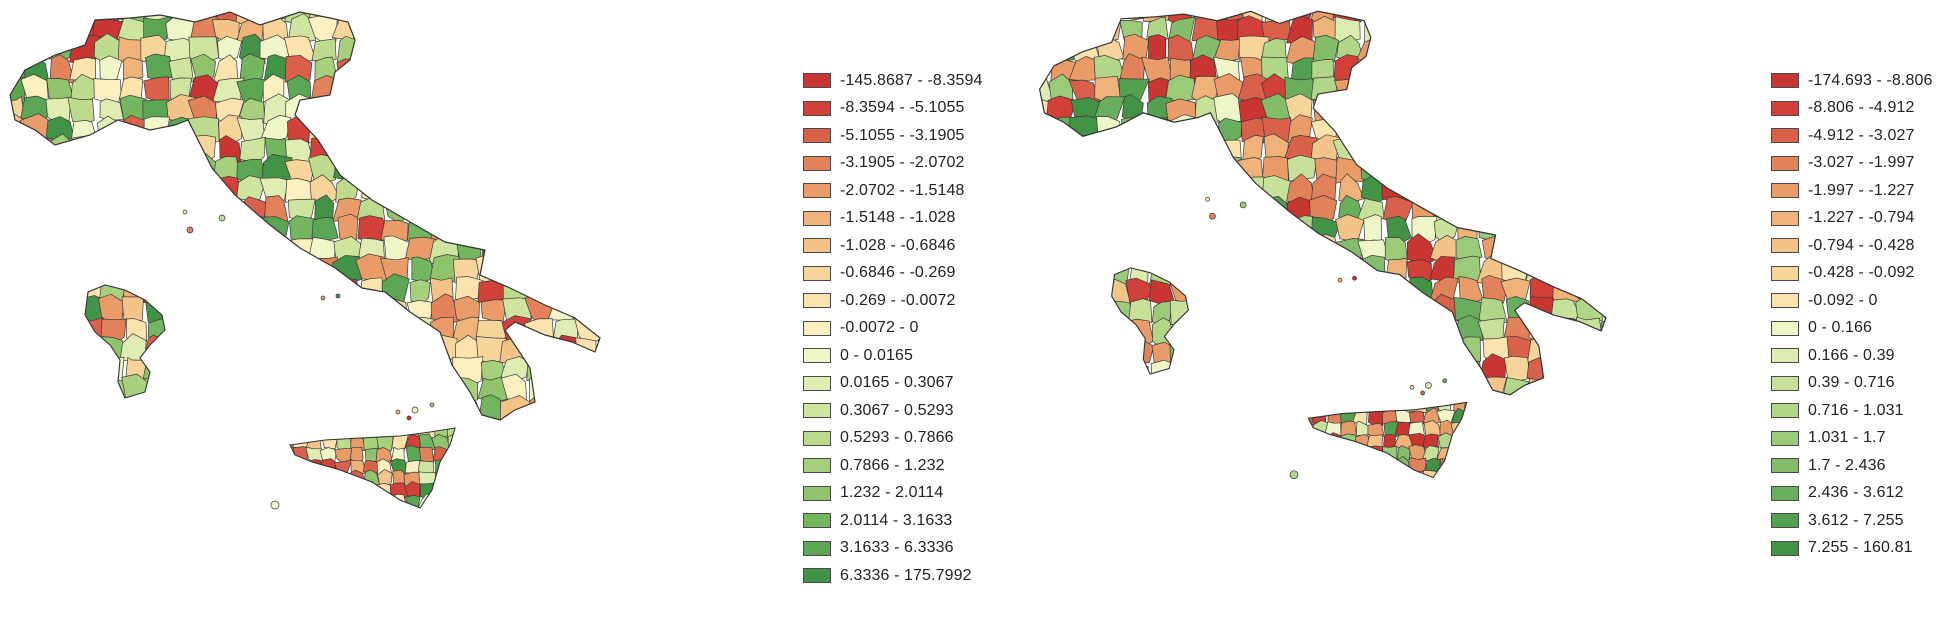 This screenshot has width=1953, height=643. I want to click on legend-item: -0.269 - -0.0072, so click(892, 301).